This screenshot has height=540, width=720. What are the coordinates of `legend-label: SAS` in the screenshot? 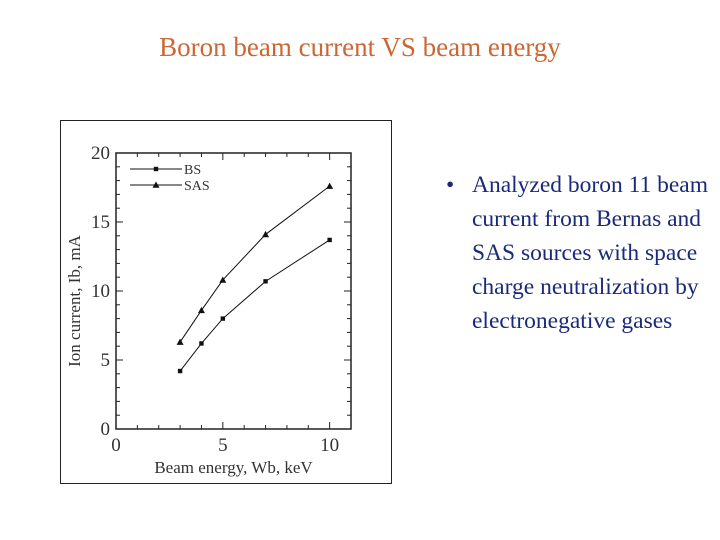 It's located at (197, 186).